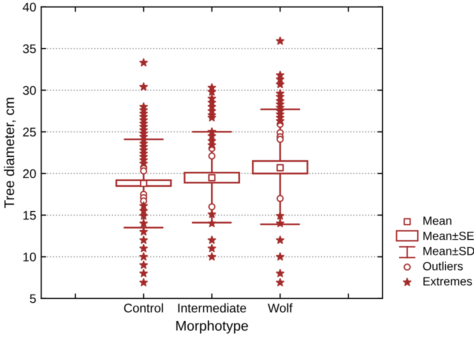 The width and height of the screenshot is (474, 345). Describe the element at coordinates (29, 7) in the screenshot. I see `y-tick-label: 40` at that location.